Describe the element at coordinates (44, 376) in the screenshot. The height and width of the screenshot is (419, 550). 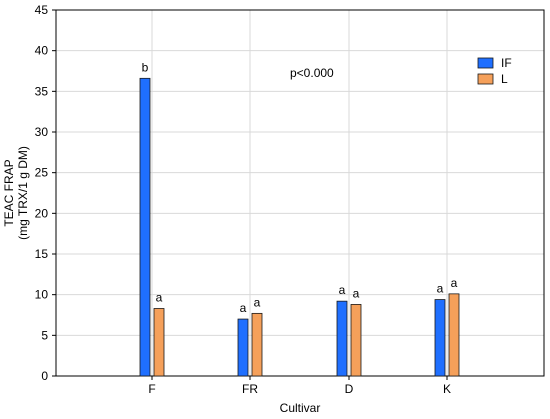
I see `y-tick-label: 0` at that location.